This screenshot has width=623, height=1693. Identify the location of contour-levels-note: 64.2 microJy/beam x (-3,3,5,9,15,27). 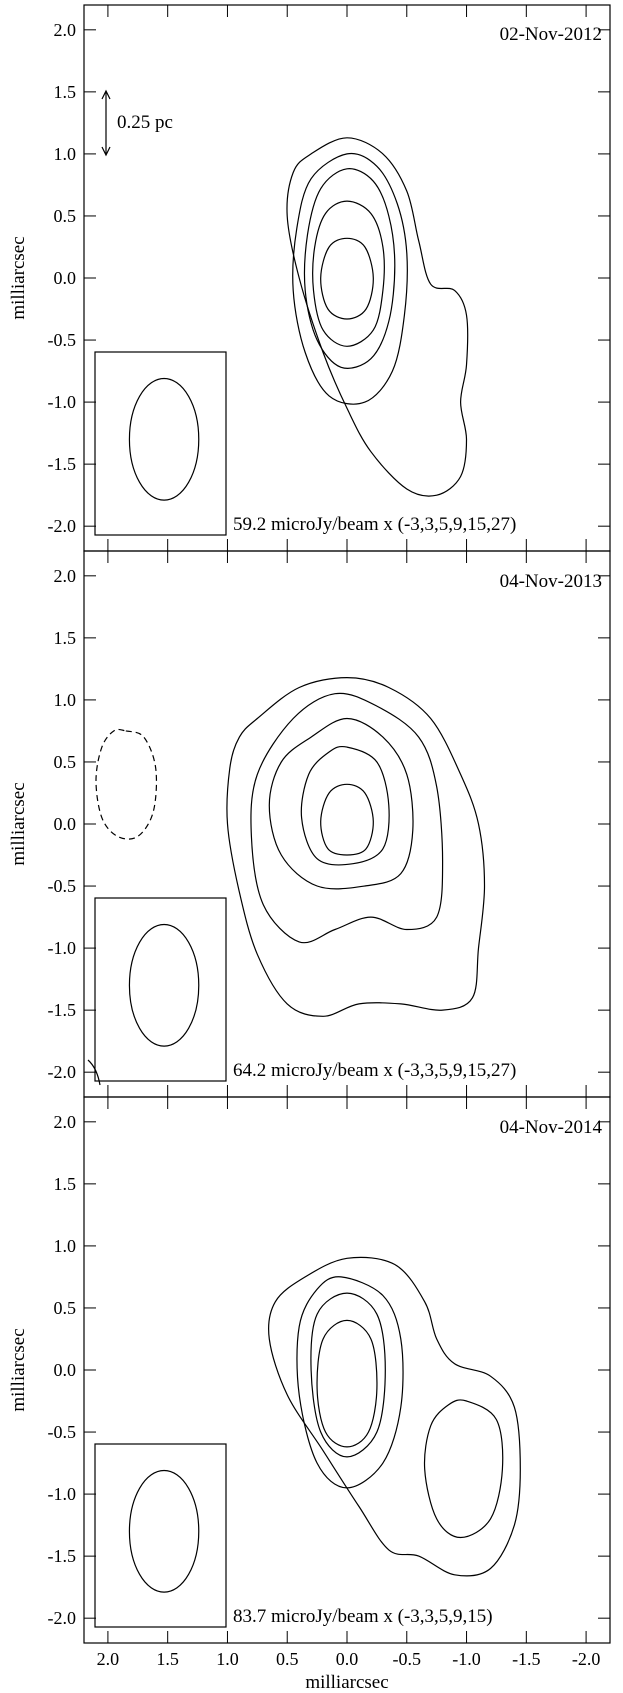
(374, 1070).